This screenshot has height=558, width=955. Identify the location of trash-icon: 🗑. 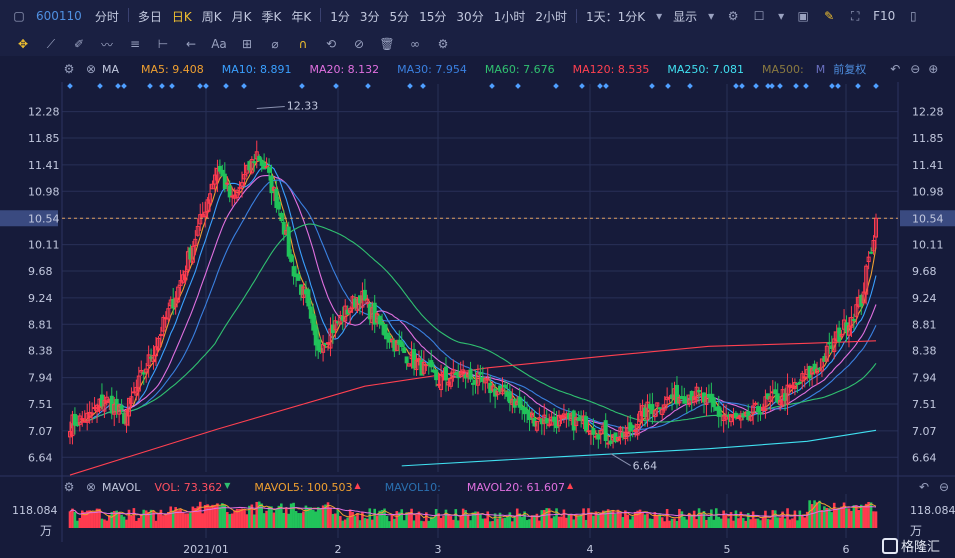
(387, 44).